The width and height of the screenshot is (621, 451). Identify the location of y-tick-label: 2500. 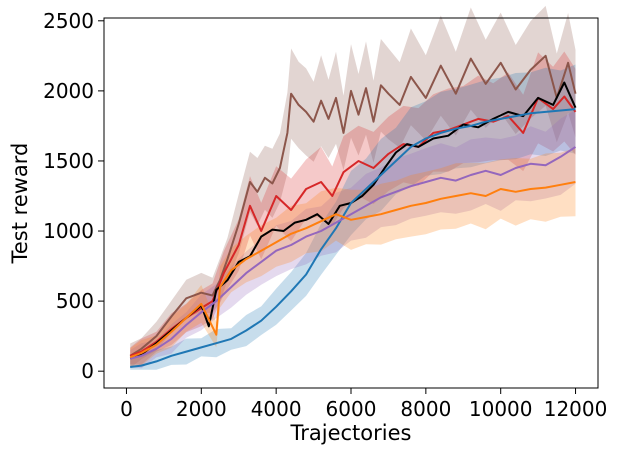
(68, 21).